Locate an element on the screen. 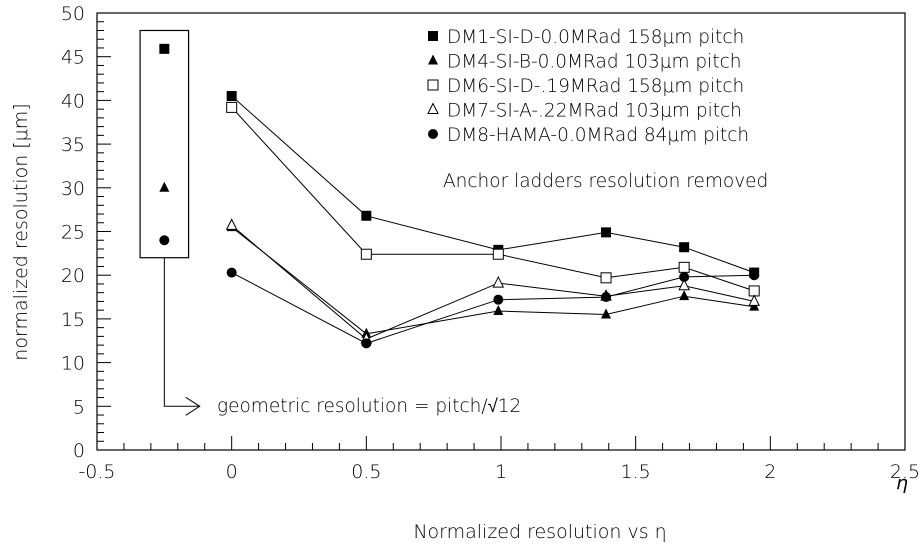 The height and width of the screenshot is (551, 921). geometric-resolution-box is located at coordinates (170, 222).